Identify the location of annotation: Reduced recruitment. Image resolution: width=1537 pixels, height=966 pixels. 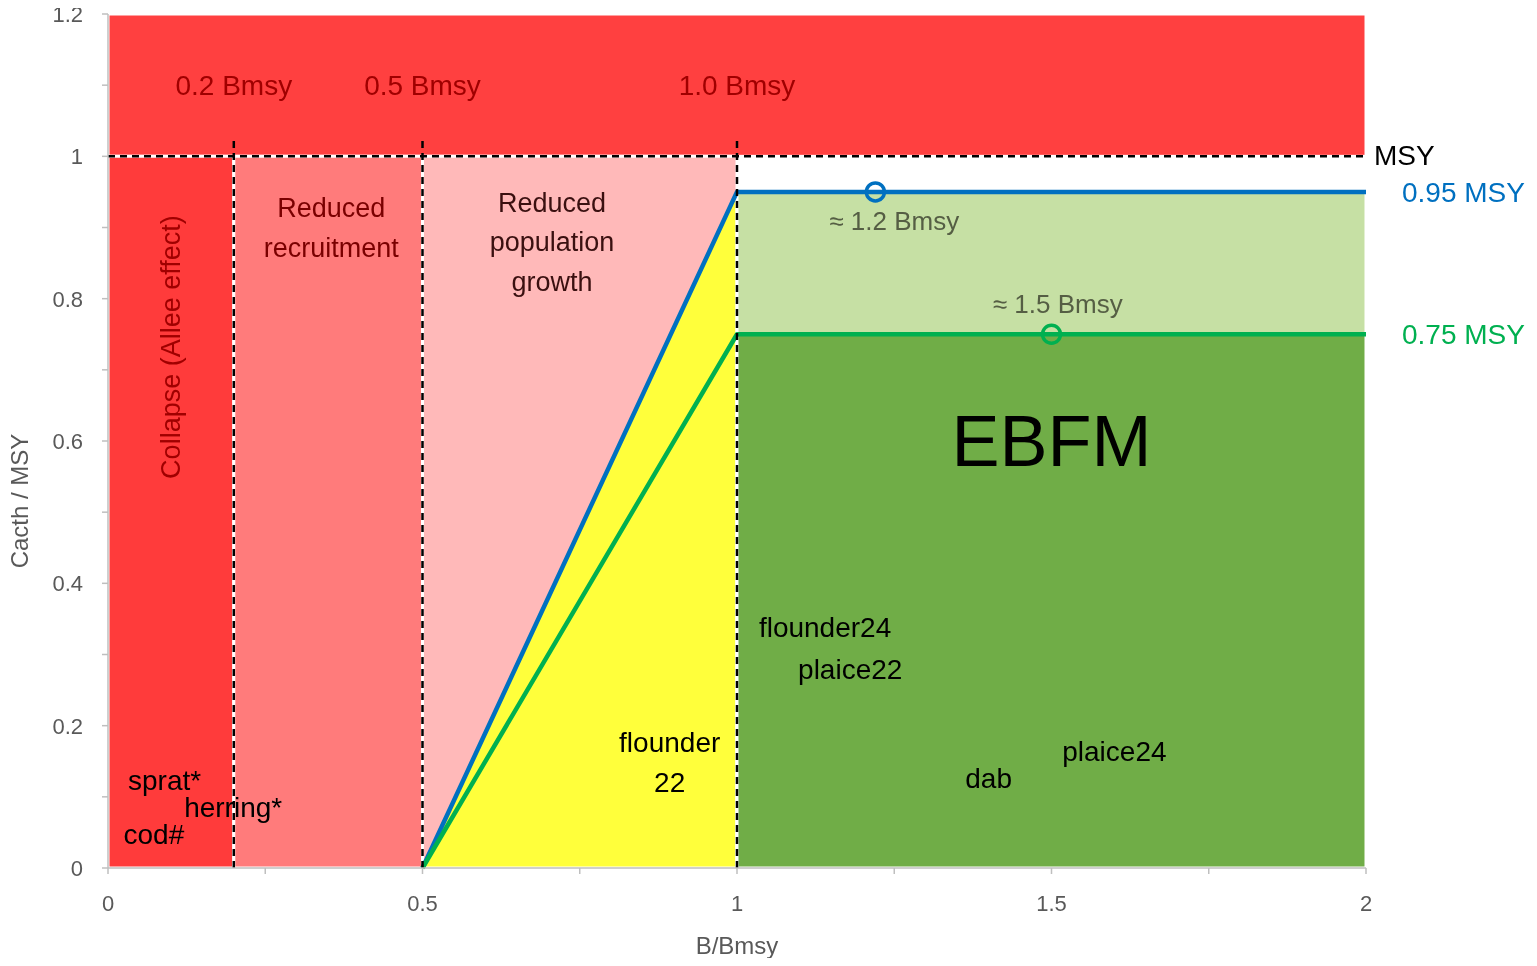
(331, 228).